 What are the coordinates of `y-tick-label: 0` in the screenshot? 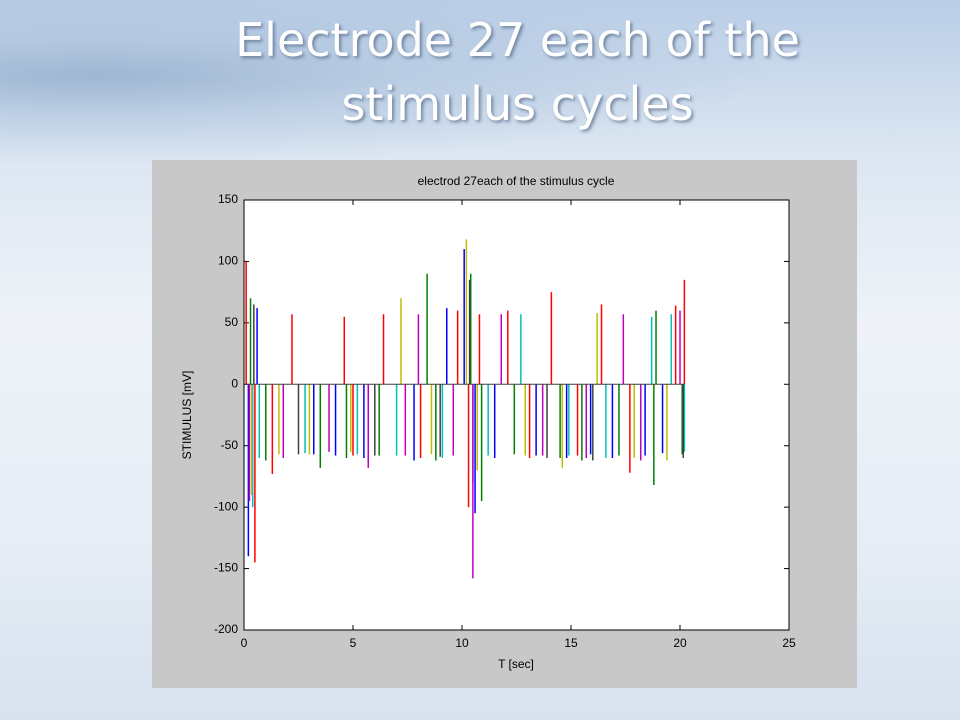 It's located at (234, 383).